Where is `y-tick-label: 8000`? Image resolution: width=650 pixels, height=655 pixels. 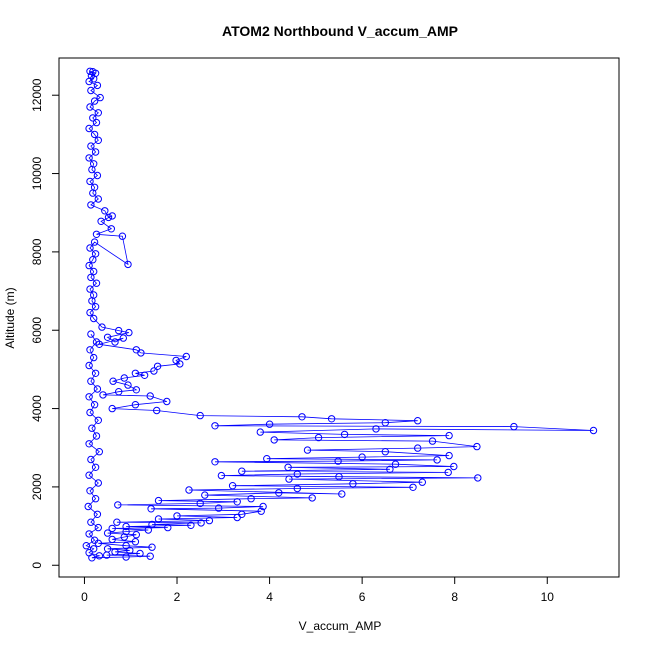 y-tick-label: 8000 is located at coordinates (37, 251).